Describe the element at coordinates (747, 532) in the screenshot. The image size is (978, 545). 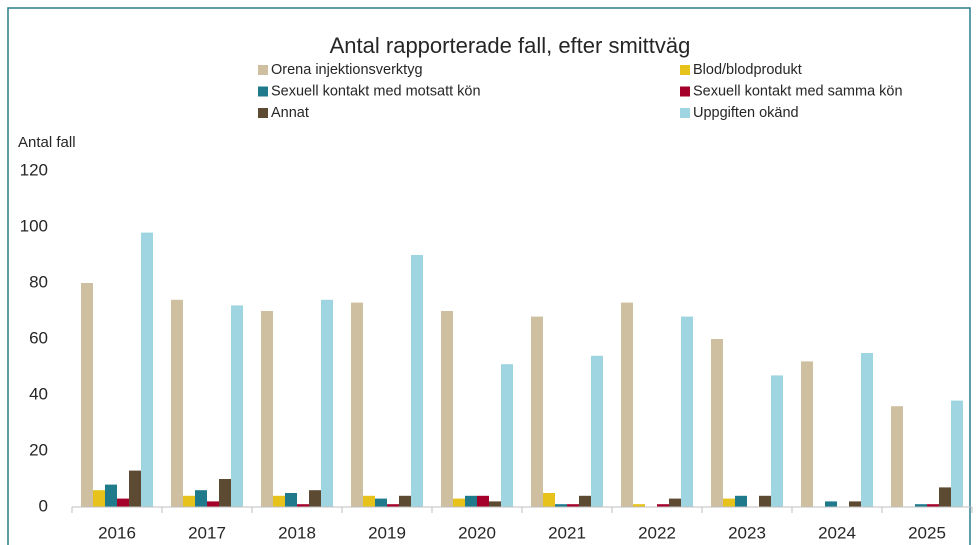
I see `x-tick-label: 2023` at that location.